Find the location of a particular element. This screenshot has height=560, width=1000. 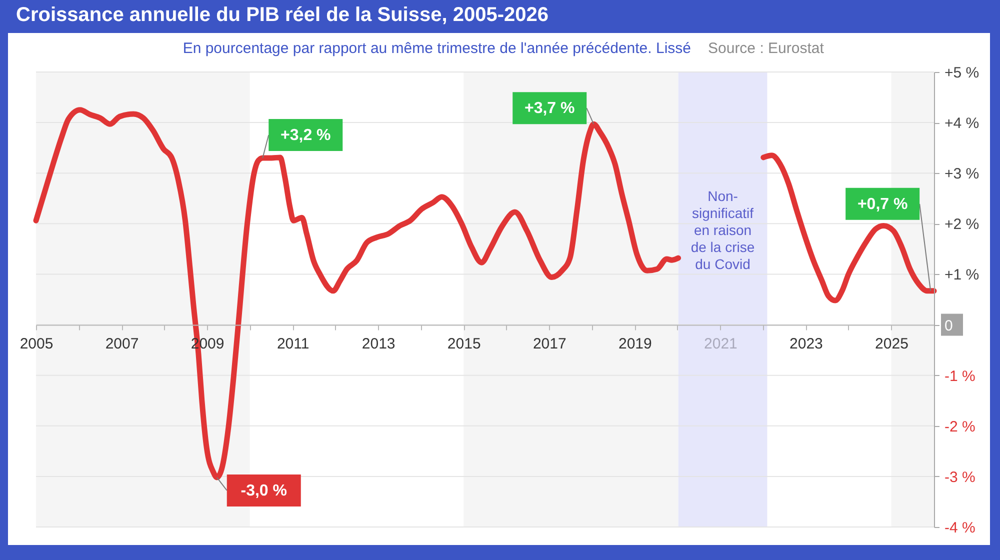

band-label: Non-significatif en raison de la crise du Covid is located at coordinates (722, 230).